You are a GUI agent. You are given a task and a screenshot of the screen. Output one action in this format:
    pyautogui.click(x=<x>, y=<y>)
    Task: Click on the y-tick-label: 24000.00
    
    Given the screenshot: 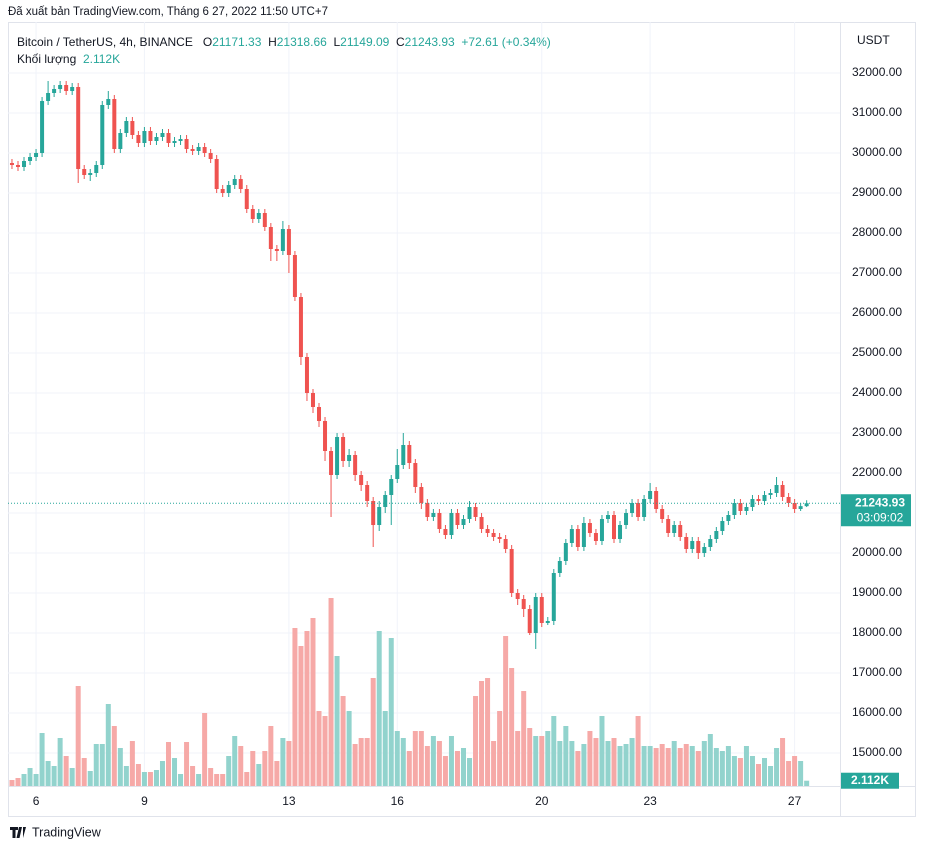 What is the action you would take?
    pyautogui.click(x=877, y=392)
    